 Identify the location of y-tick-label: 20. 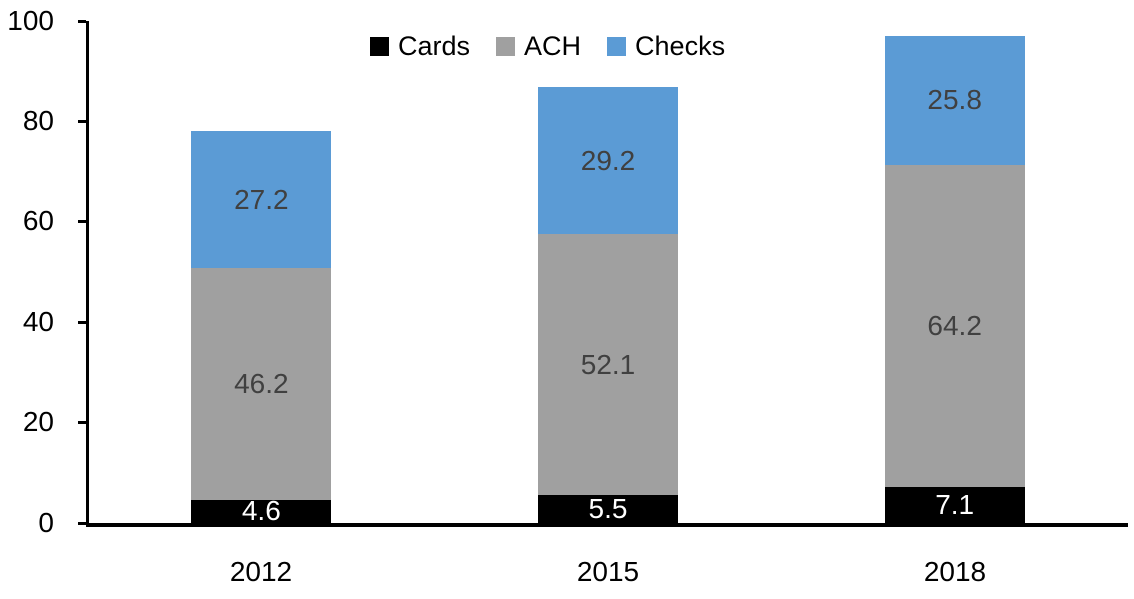
(38, 421).